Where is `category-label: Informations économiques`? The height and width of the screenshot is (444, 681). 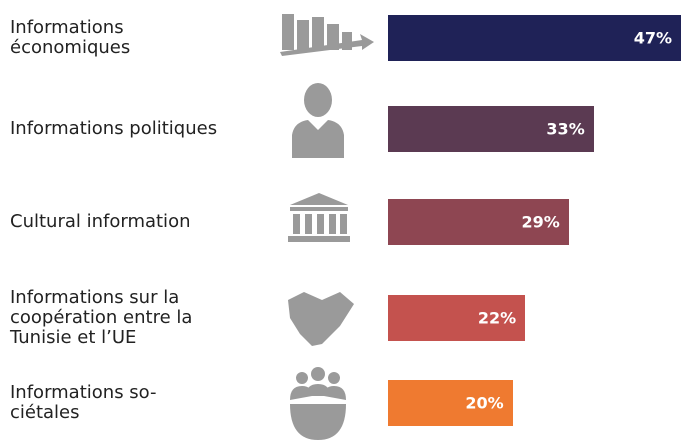 category-label: Informations économiques is located at coordinates (70, 37).